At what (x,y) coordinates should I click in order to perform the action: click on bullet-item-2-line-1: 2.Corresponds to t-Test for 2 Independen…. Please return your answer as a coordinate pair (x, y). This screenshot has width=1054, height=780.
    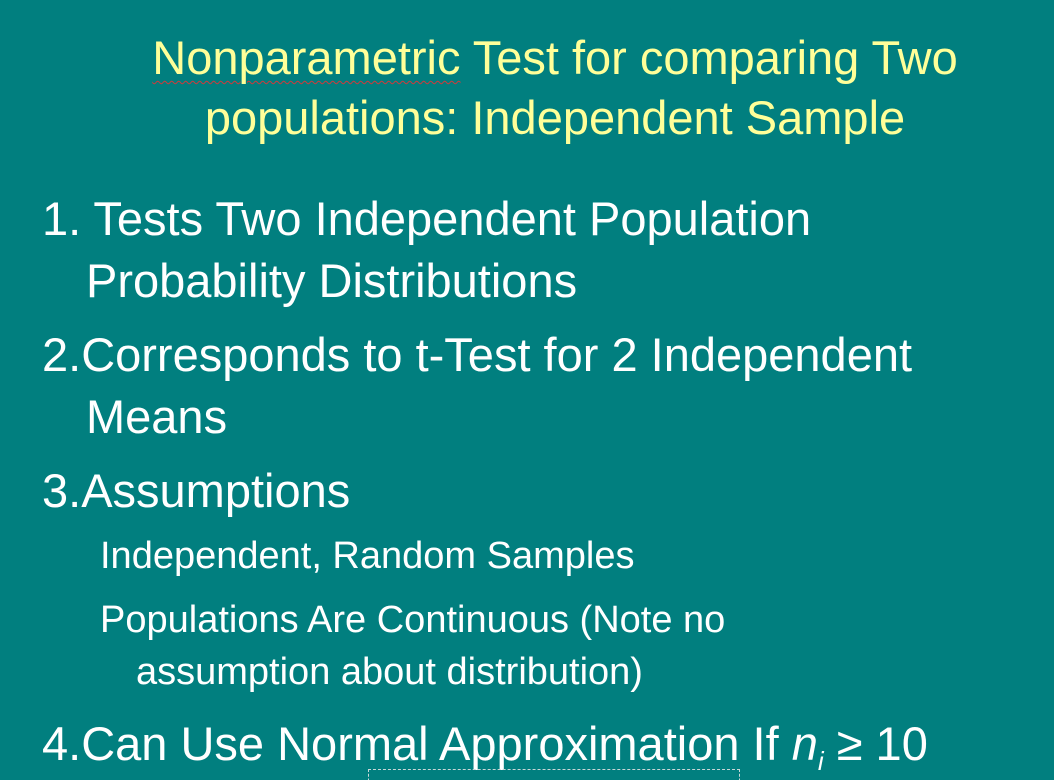
    Looking at the image, I should click on (477, 354).